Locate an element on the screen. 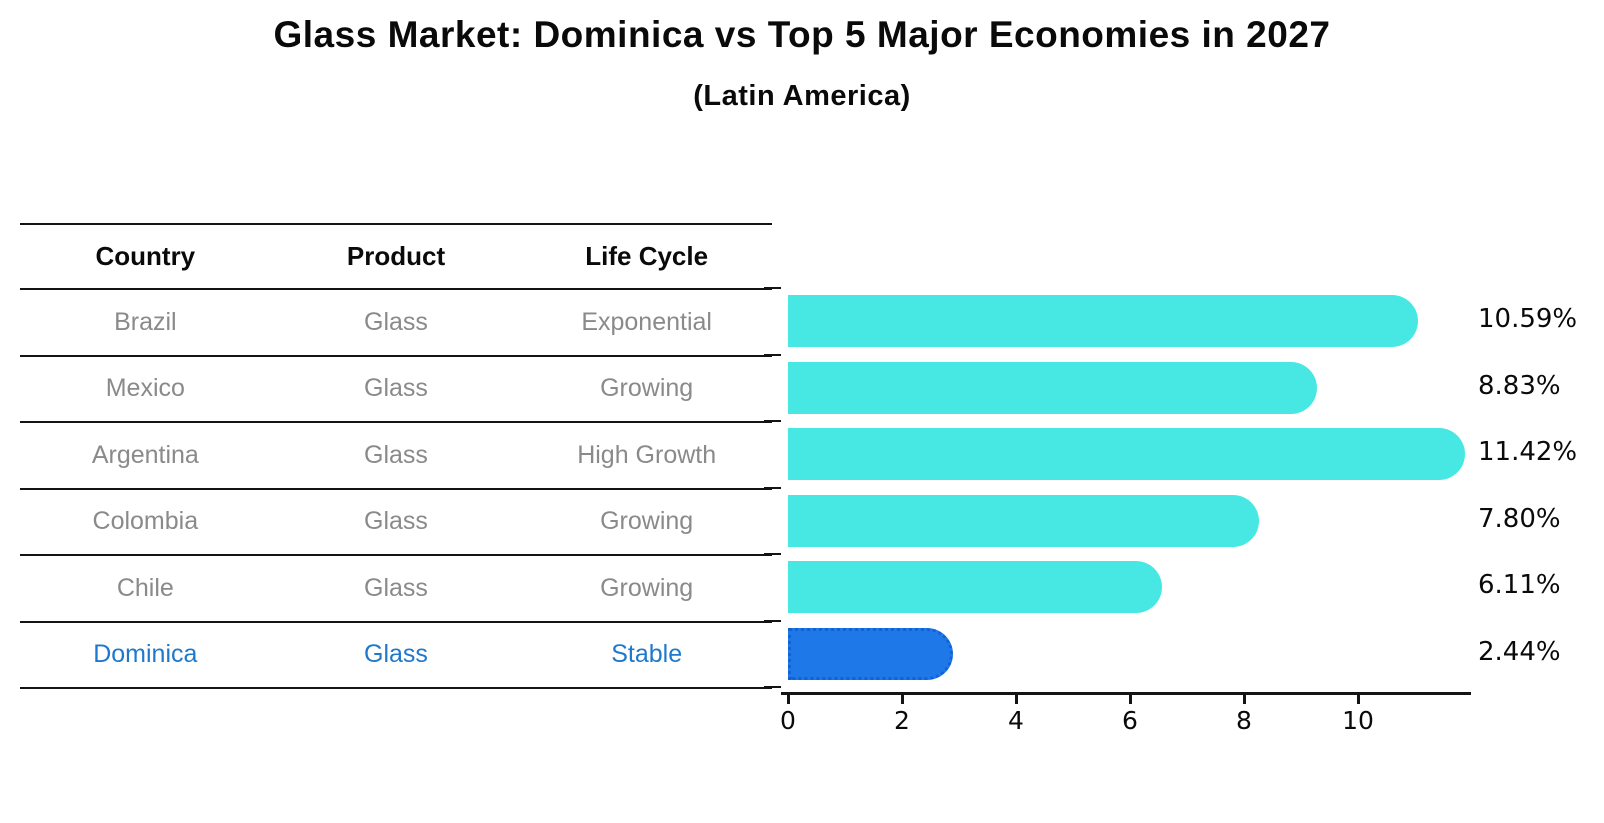 This screenshot has height=823, width=1604. table-row: Chile Glass Growing is located at coordinates (396, 589).